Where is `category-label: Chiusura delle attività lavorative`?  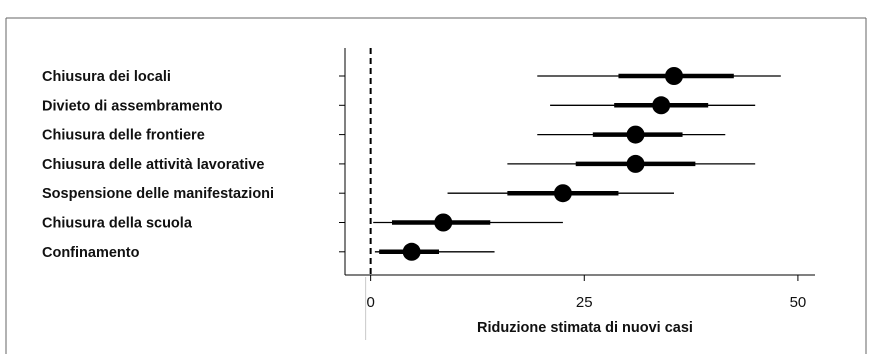 category-label: Chiusura delle attività lavorative is located at coordinates (153, 165).